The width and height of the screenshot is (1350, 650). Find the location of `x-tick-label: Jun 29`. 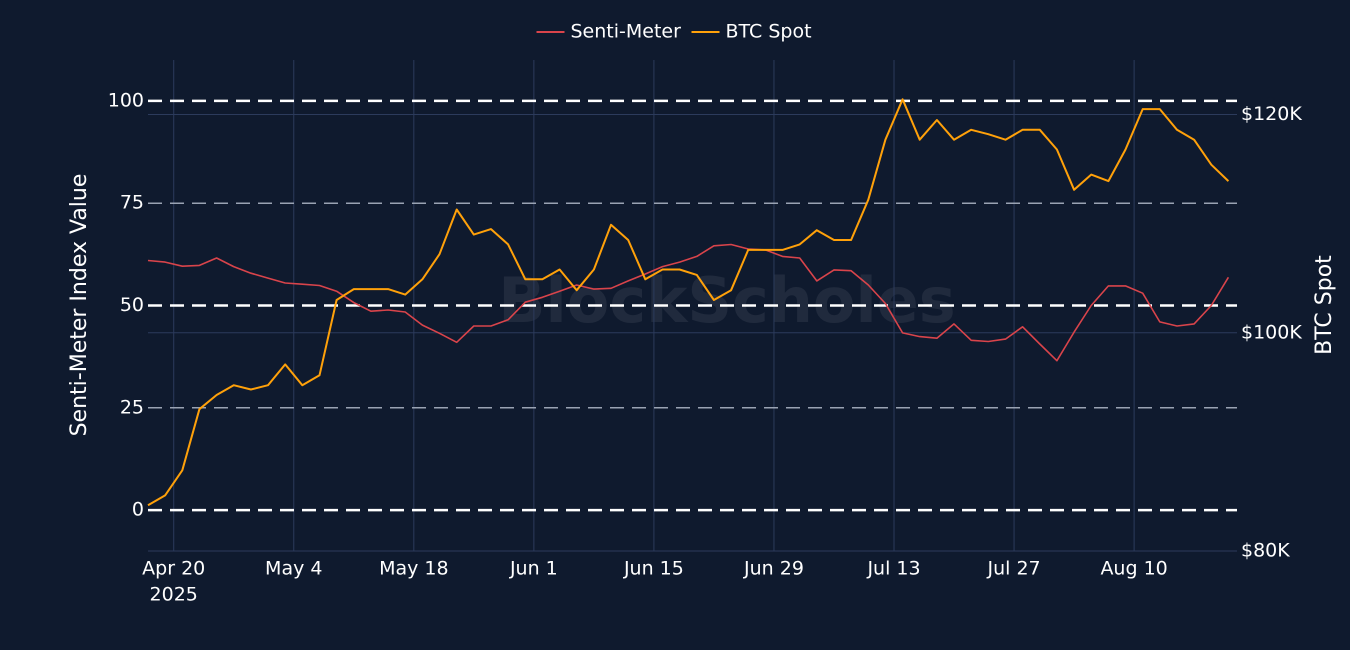

x-tick-label: Jun 29 is located at coordinates (773, 569).